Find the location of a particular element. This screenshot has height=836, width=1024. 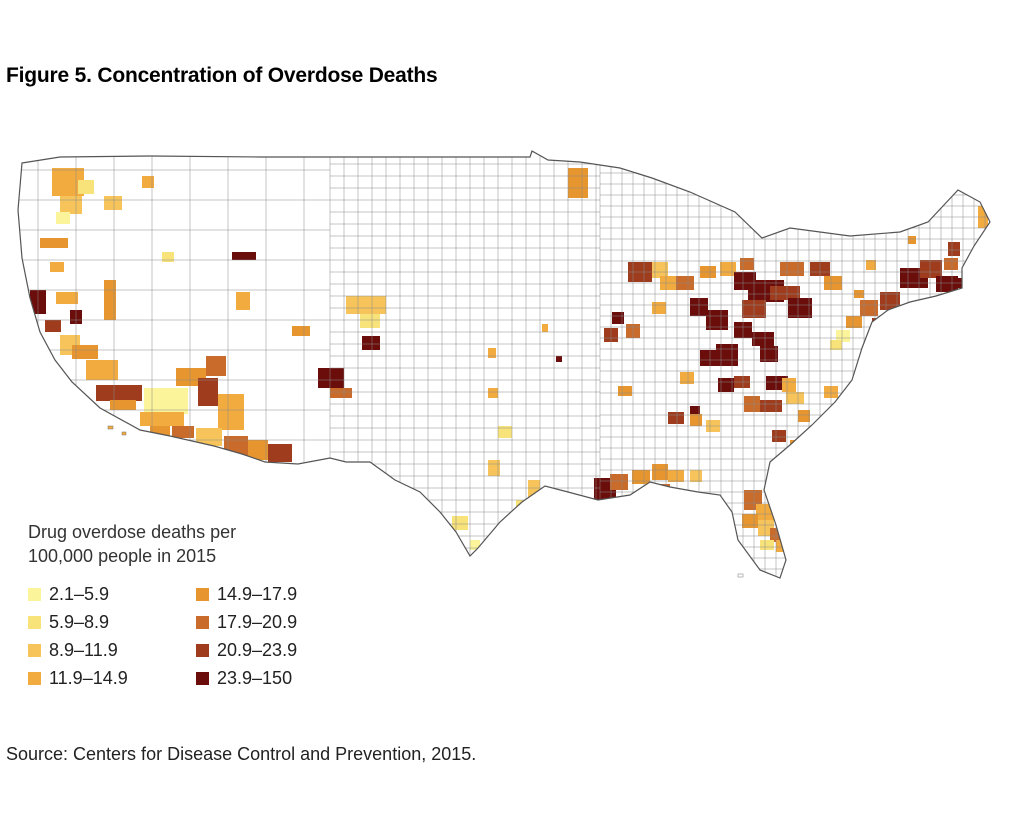

legend-item: 20.9–23.9 is located at coordinates (276, 650).